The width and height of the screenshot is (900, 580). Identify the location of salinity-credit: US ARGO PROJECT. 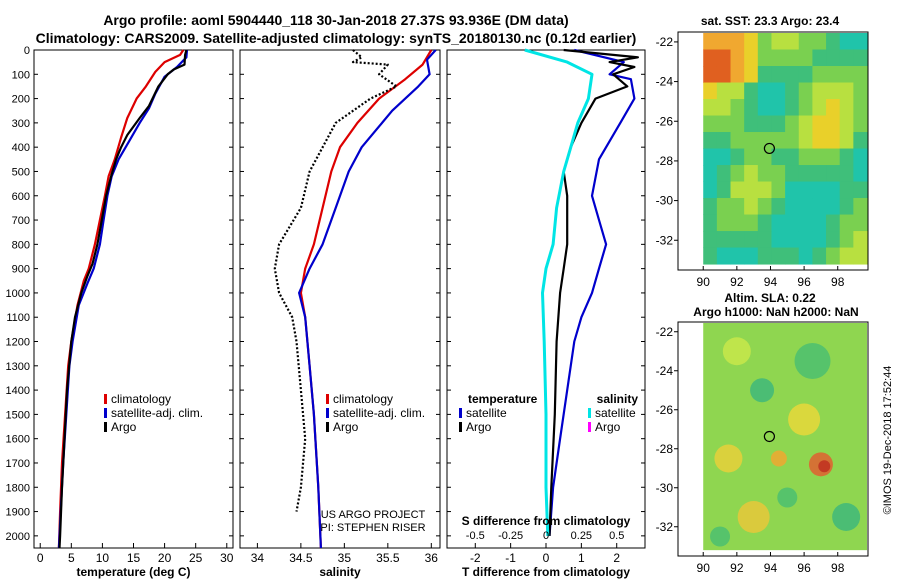
(373, 515).